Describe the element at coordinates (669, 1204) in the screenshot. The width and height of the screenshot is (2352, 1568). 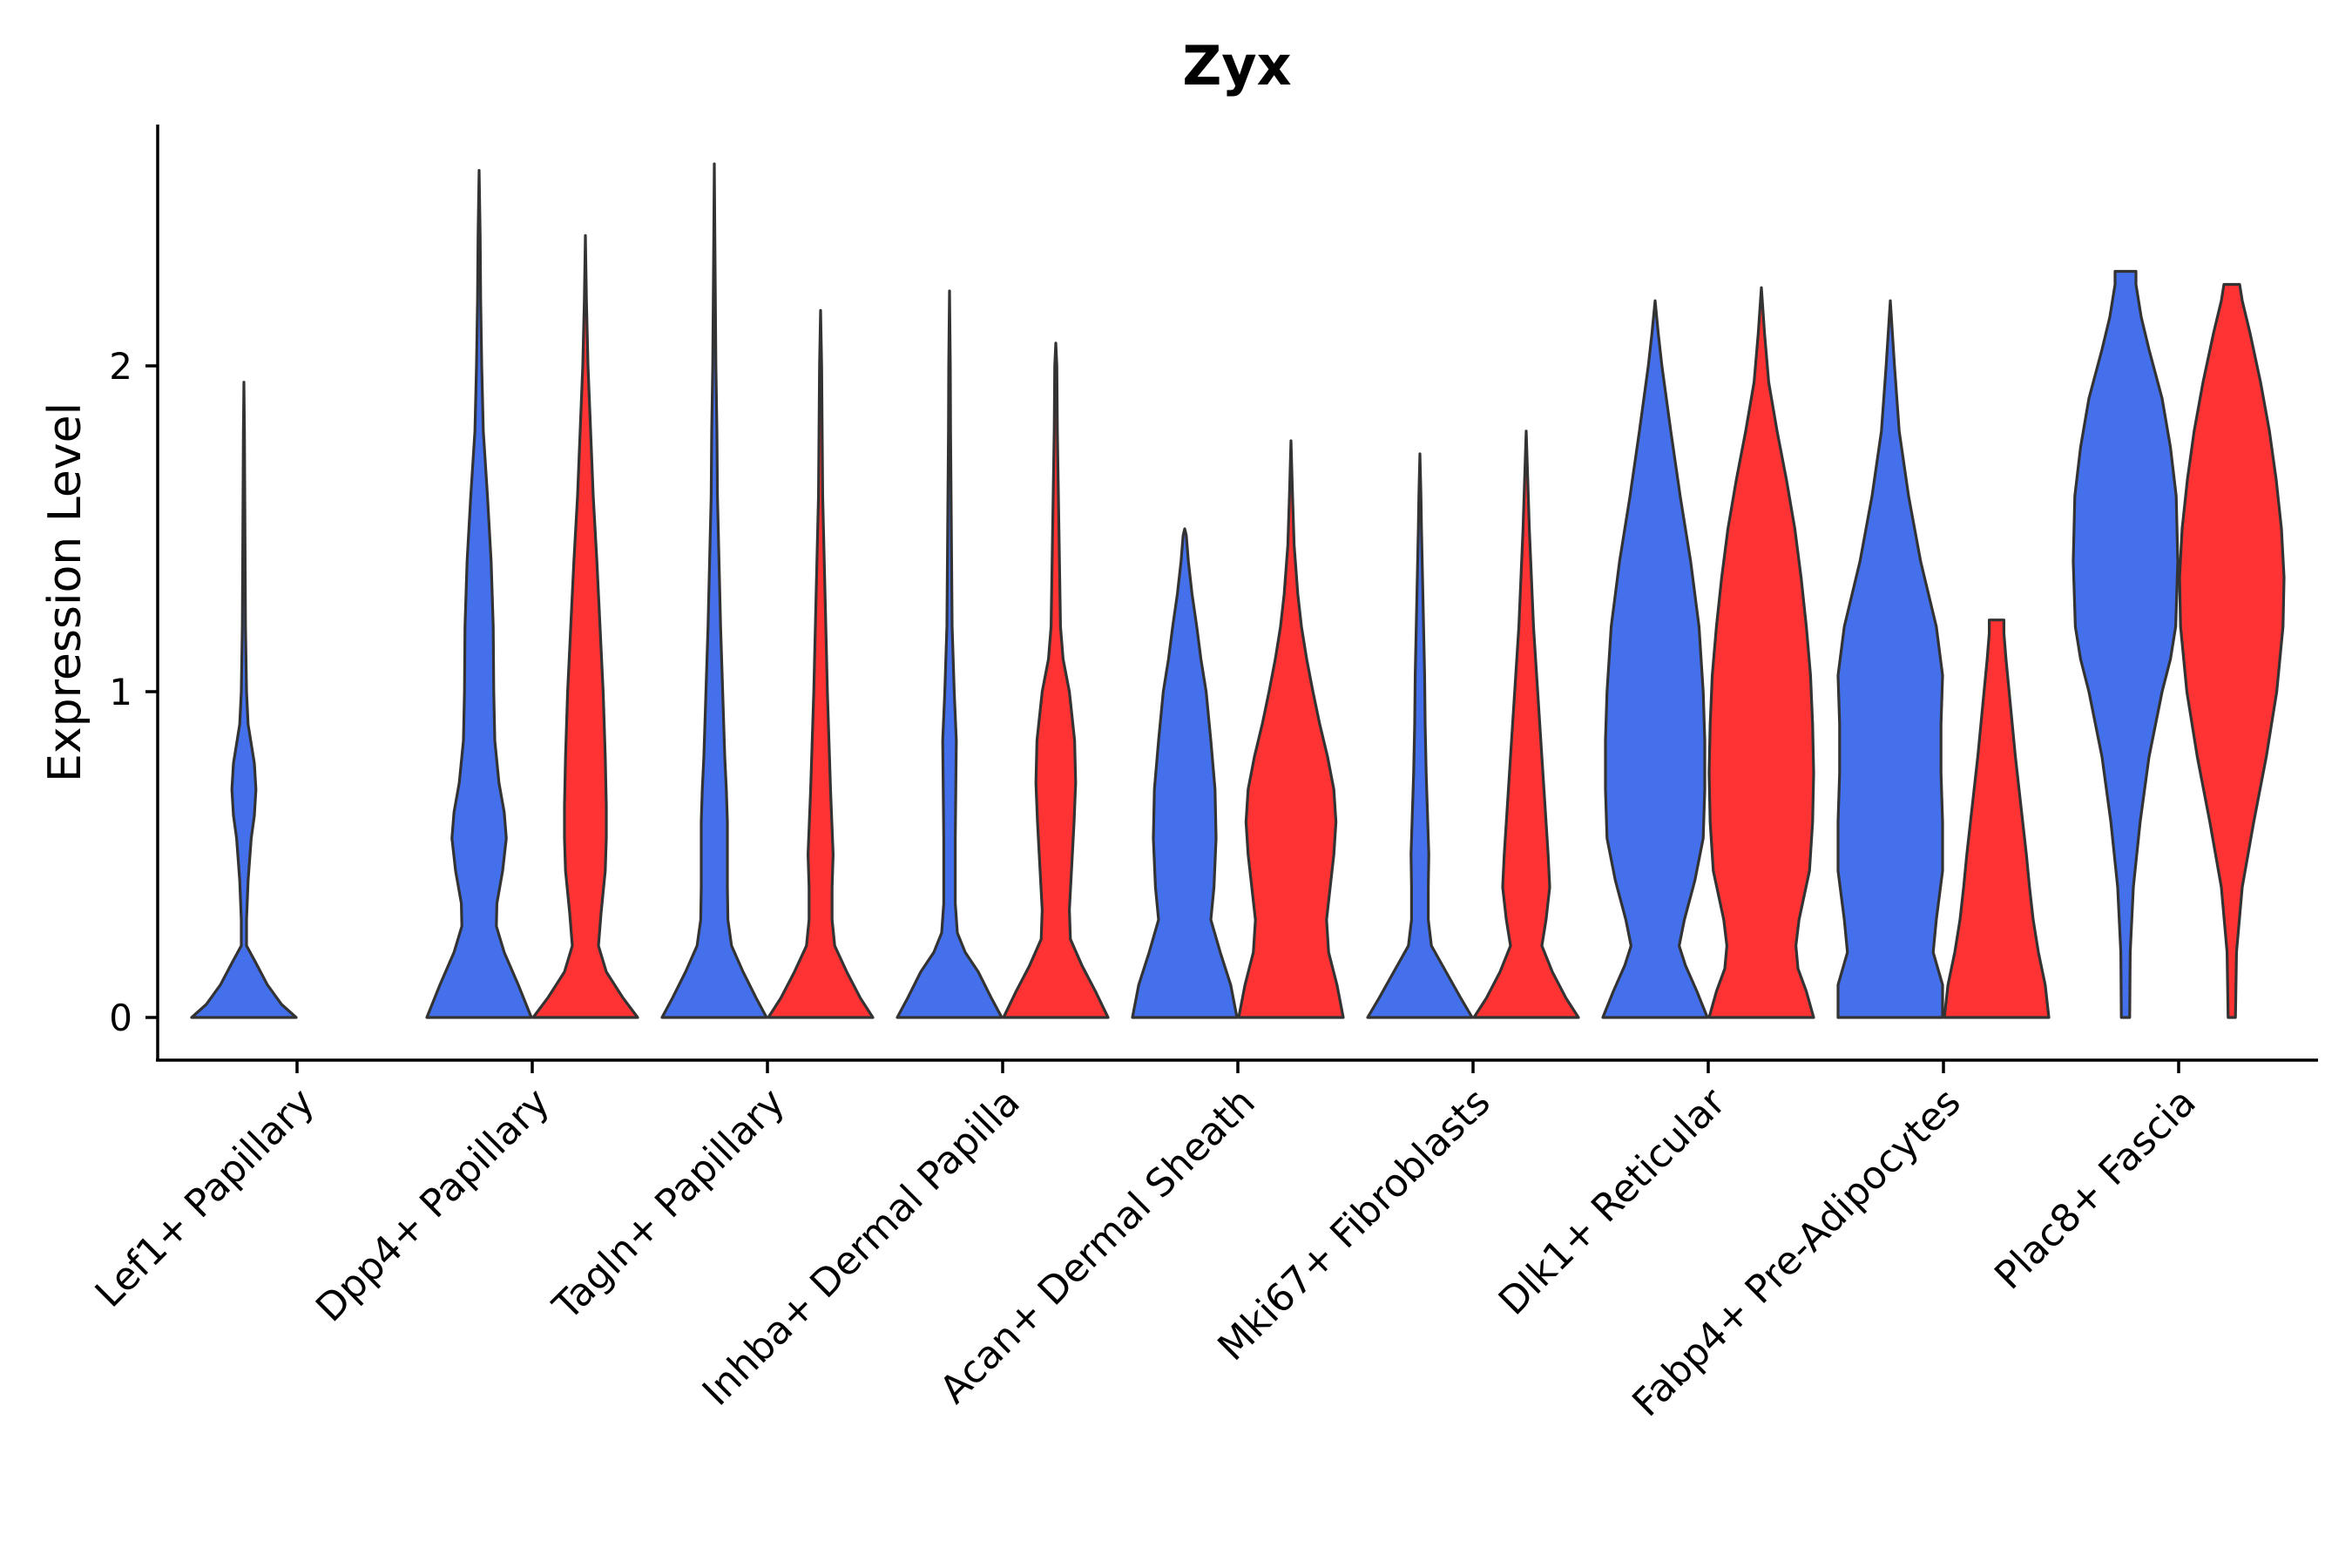
I see `x-tick-label: Tagln+ Papillary` at that location.